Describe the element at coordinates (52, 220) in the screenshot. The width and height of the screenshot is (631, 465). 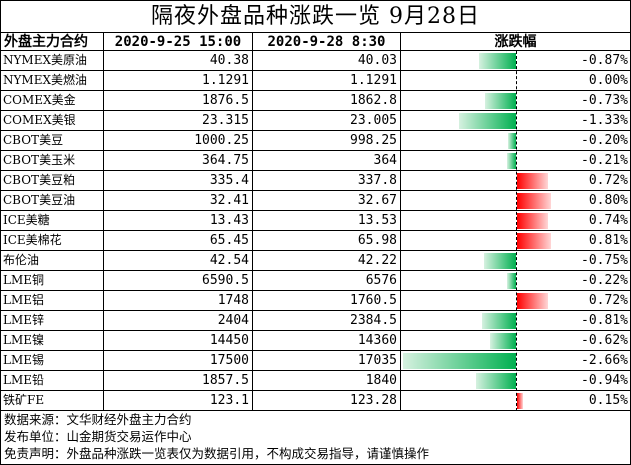
I see `contract-name: ICE美糖` at that location.